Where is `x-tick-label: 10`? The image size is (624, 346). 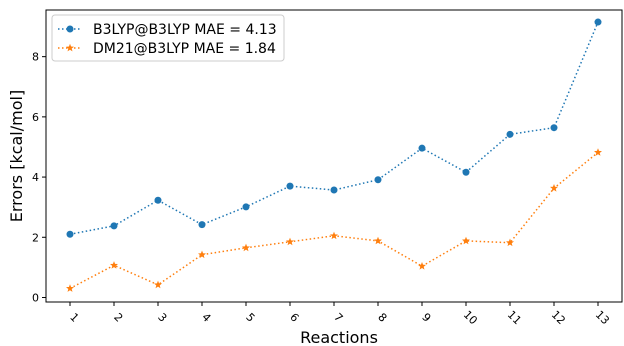 x-tick-label: 10 is located at coordinates (470, 317).